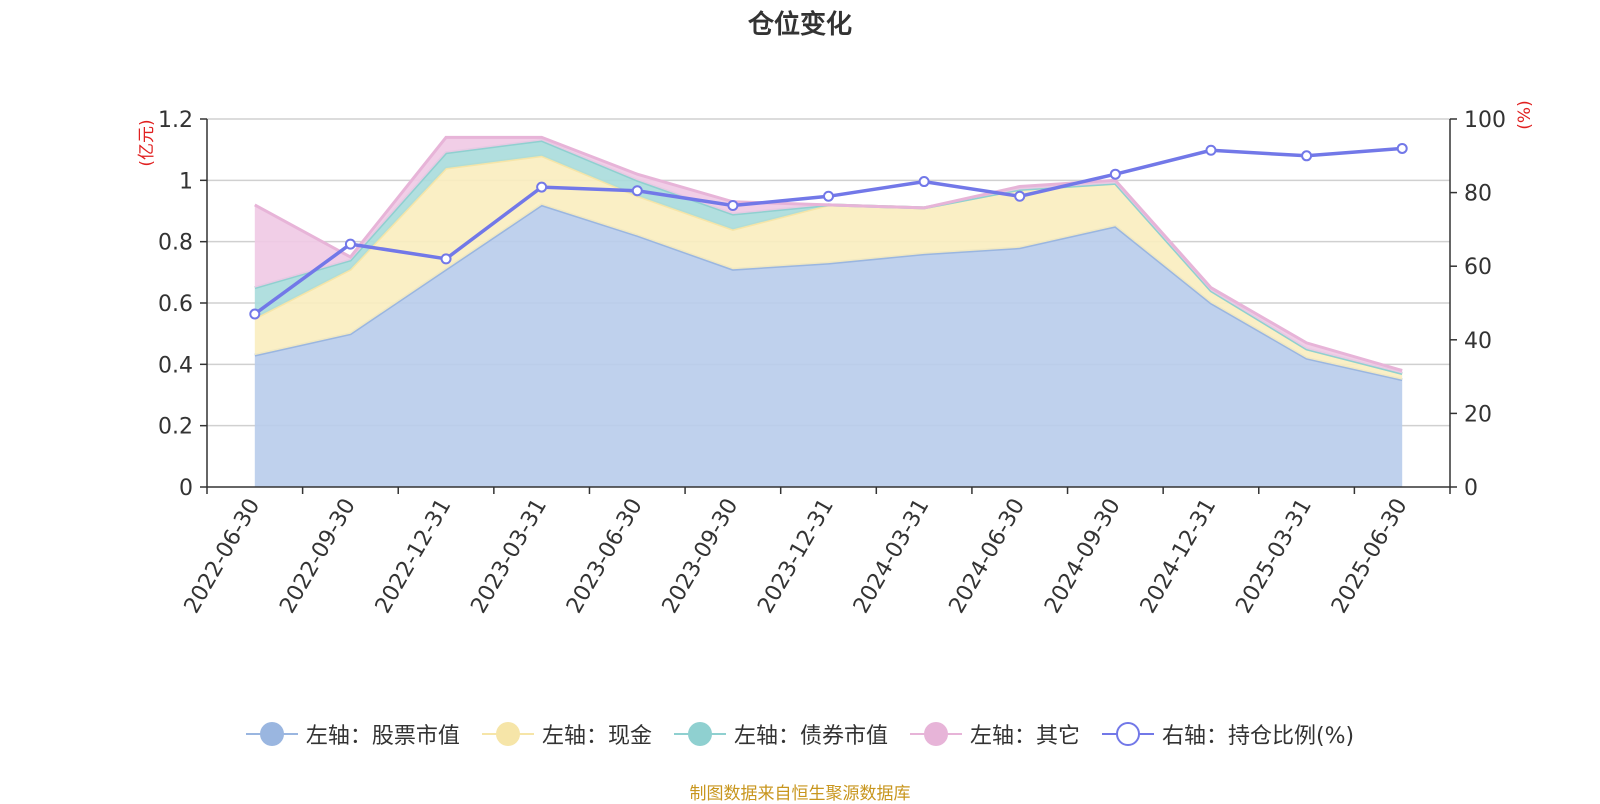 Image resolution: width=1600 pixels, height=804 pixels. Describe the element at coordinates (509, 556) in the screenshot. I see `x-tick-label: 2023-03-31` at that location.